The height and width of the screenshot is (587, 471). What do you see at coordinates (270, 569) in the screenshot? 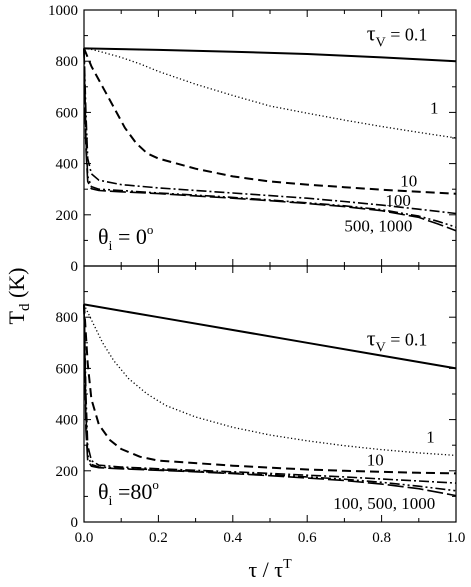
I see `x-axis-title: τ / τT` at bounding box center [270, 569].